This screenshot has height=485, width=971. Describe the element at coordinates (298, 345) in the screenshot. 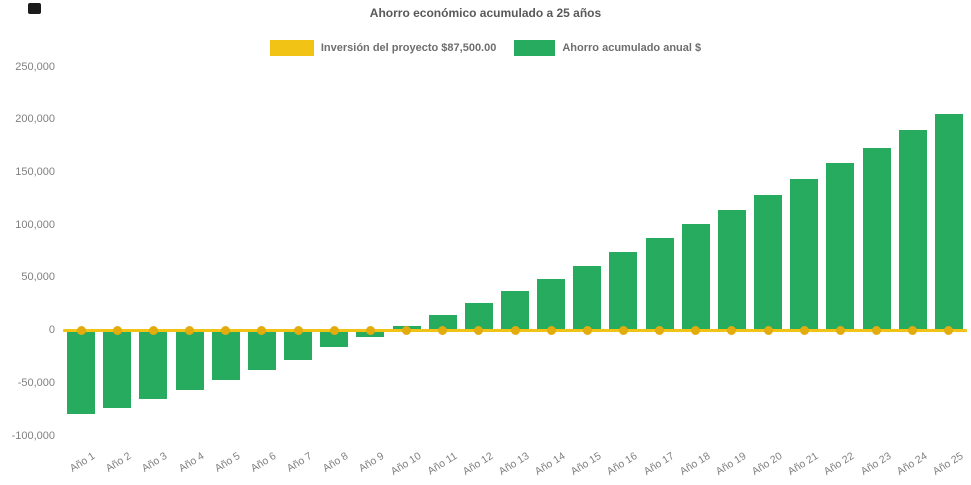

I see `savings-bar-año-7` at that location.